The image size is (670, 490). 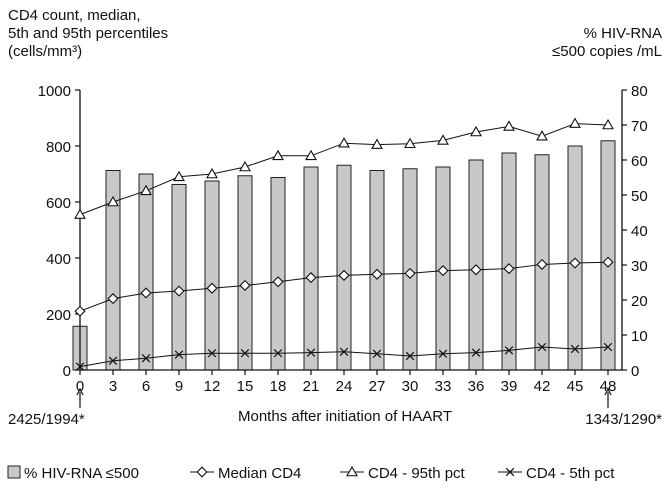 What do you see at coordinates (259, 473) in the screenshot?
I see `legend-label: Median CD4` at bounding box center [259, 473].